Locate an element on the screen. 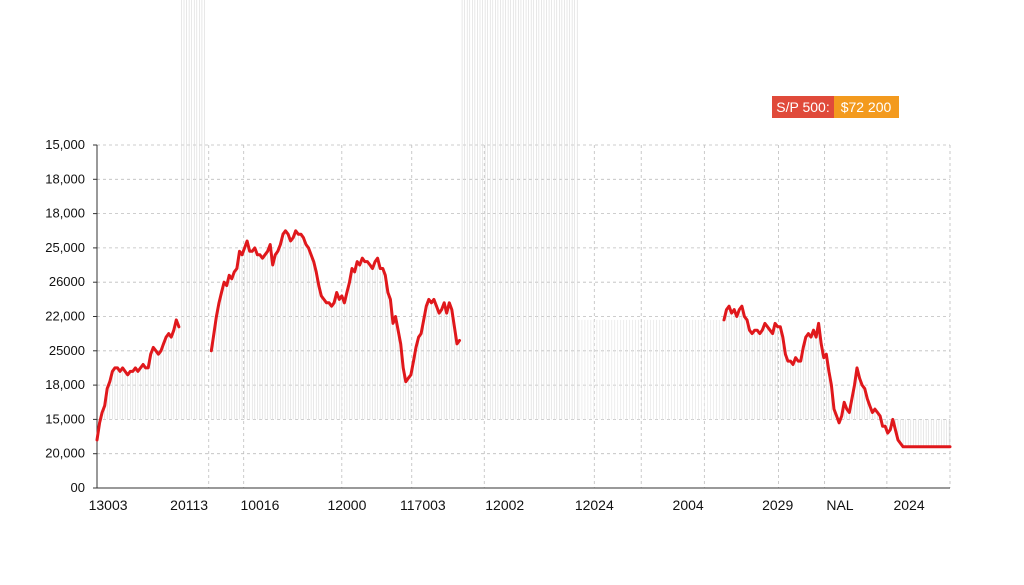 The height and width of the screenshot is (585, 1024). x-tick-label: 13003 is located at coordinates (108, 505).